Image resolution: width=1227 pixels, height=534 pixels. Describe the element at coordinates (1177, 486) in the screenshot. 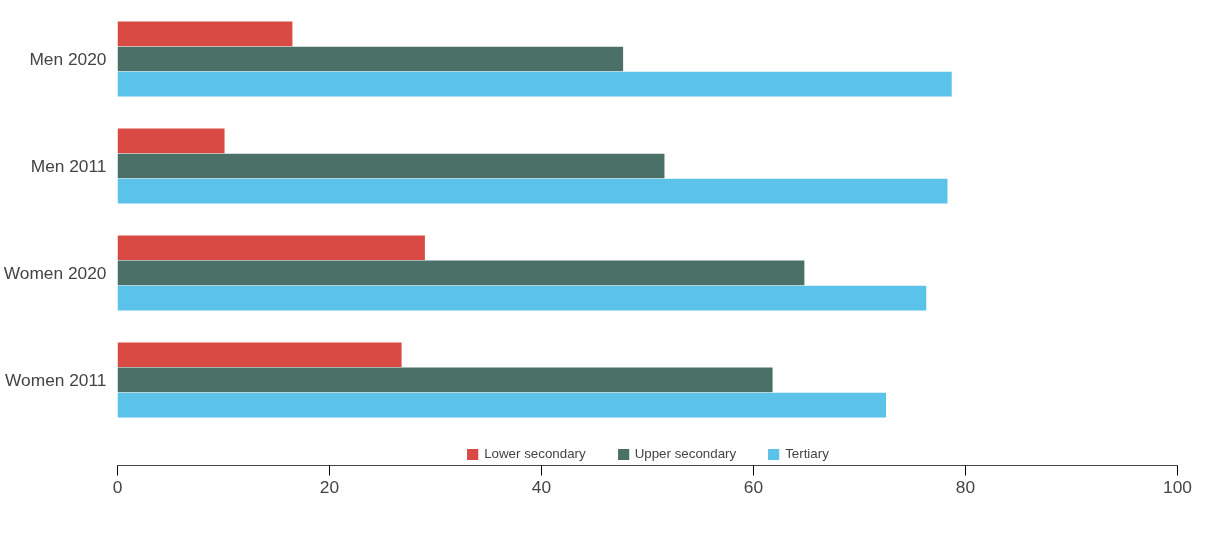

I see `x-tick-label: 100` at that location.